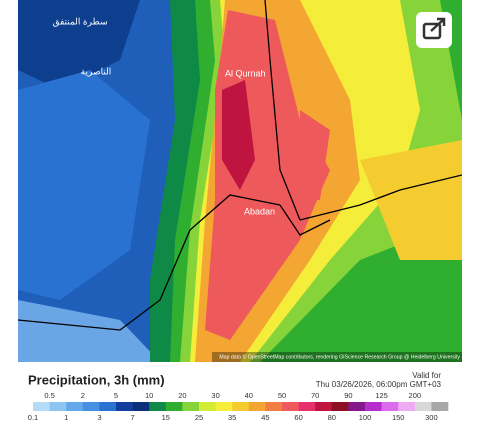 This screenshot has width=480, height=431. Describe the element at coordinates (259, 211) in the screenshot. I see `place-label: Abadan` at that location.